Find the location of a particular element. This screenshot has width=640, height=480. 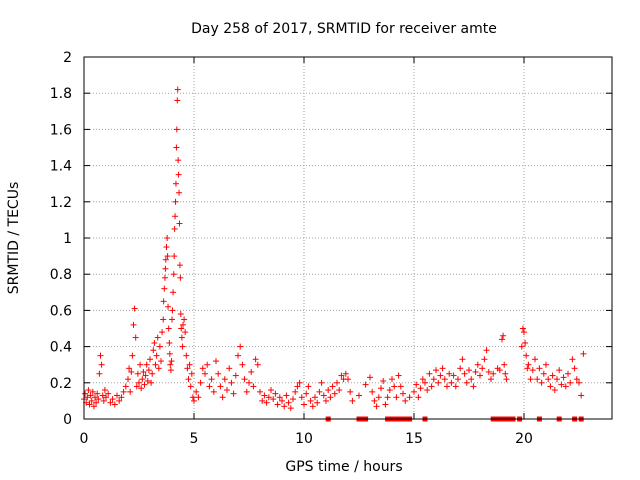

y-tick-label: 0.2 is located at coordinates (61, 384).